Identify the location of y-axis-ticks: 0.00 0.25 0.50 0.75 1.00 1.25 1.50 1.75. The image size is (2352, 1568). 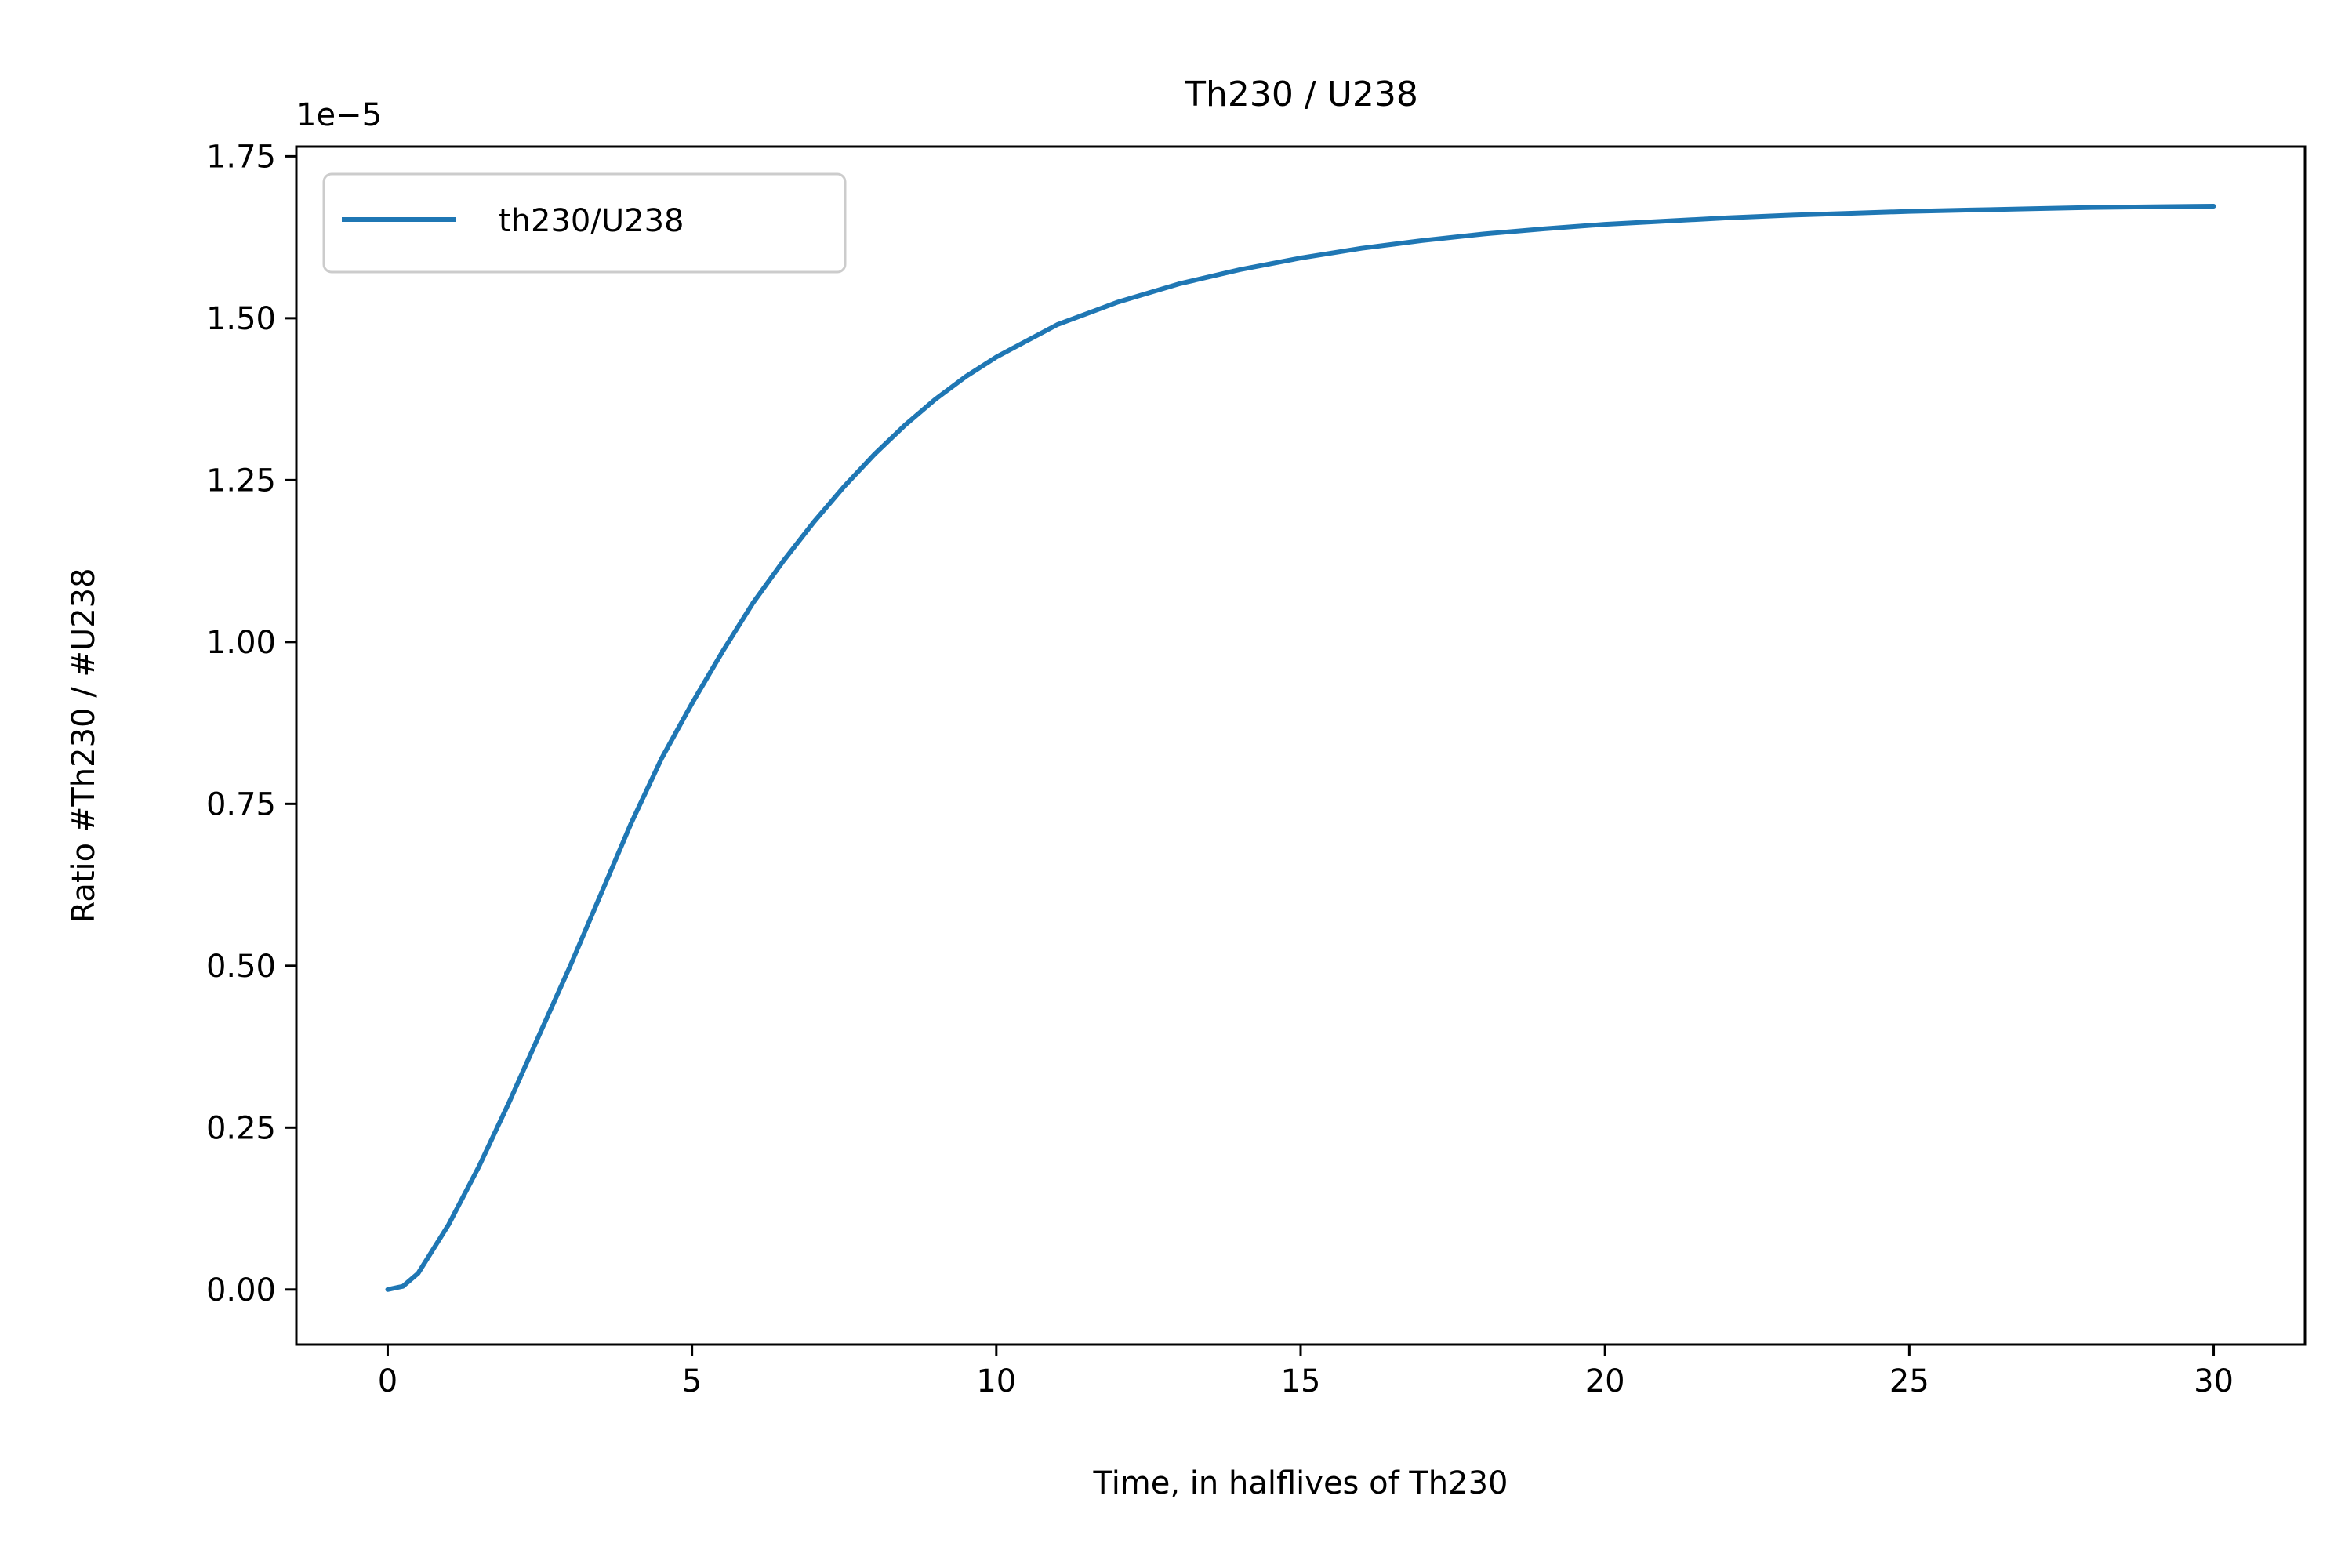
(251, 723).